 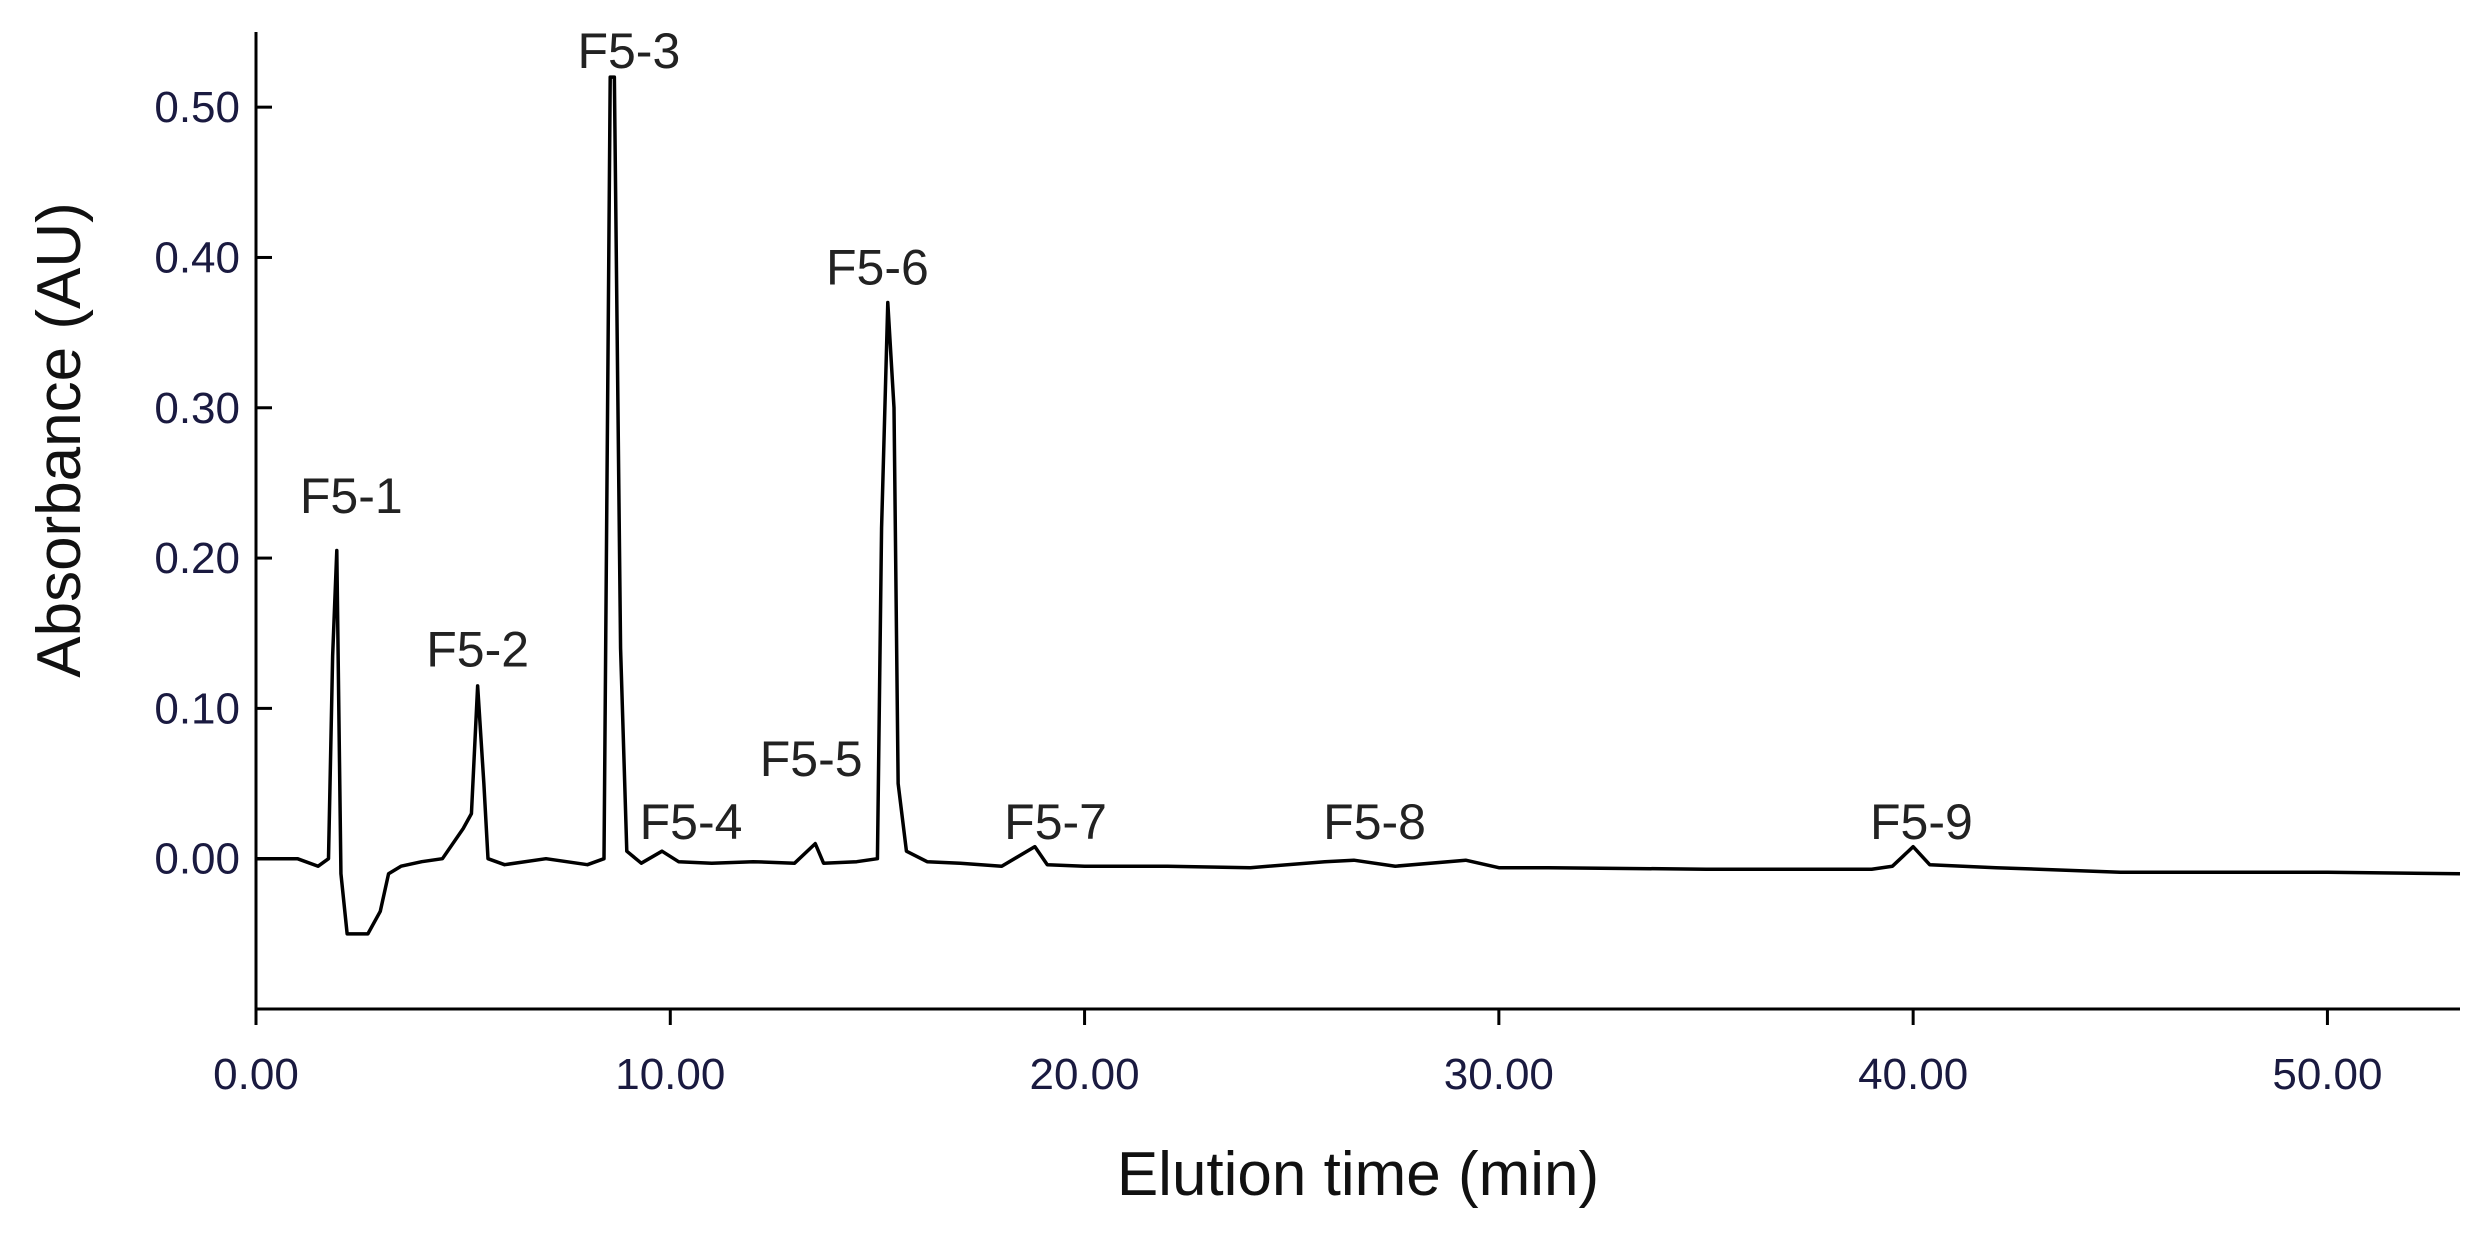 I want to click on y-tick-label: 0.40, so click(x=197, y=257).